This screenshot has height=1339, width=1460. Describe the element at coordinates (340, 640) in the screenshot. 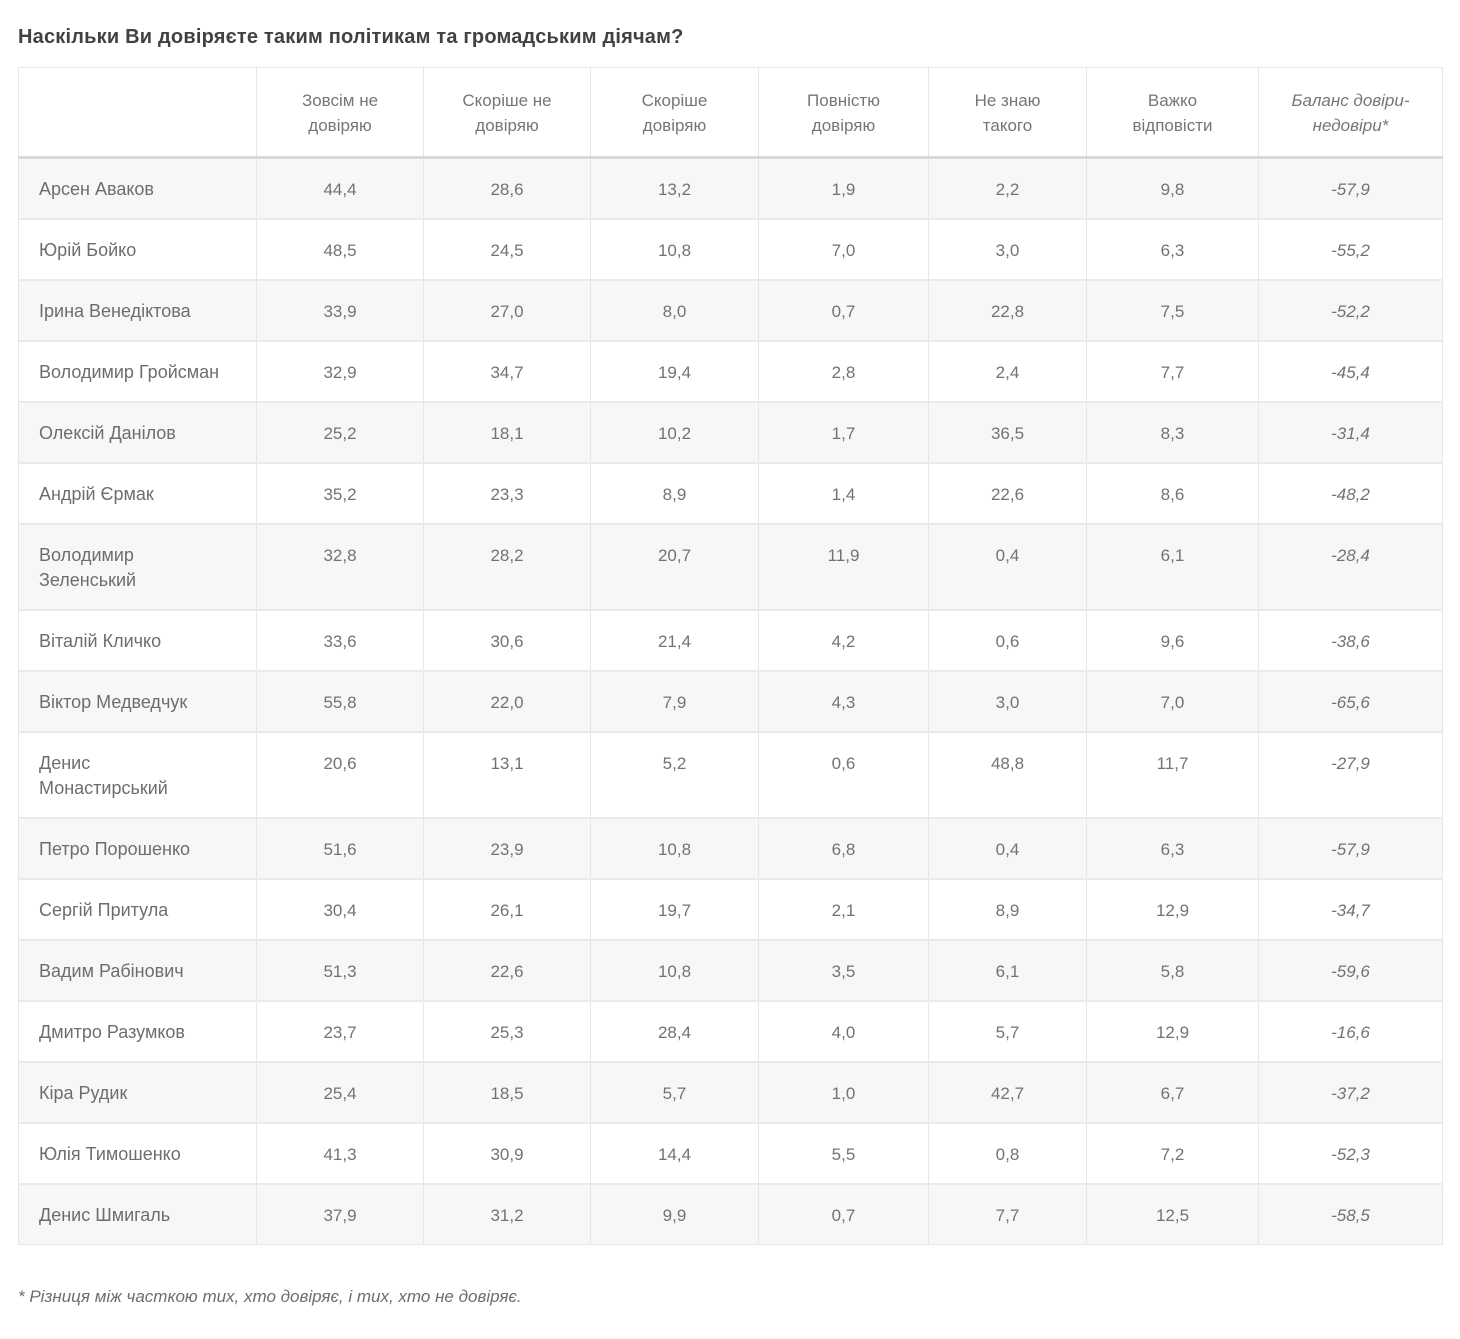

I see `value-cell: 33,6` at that location.